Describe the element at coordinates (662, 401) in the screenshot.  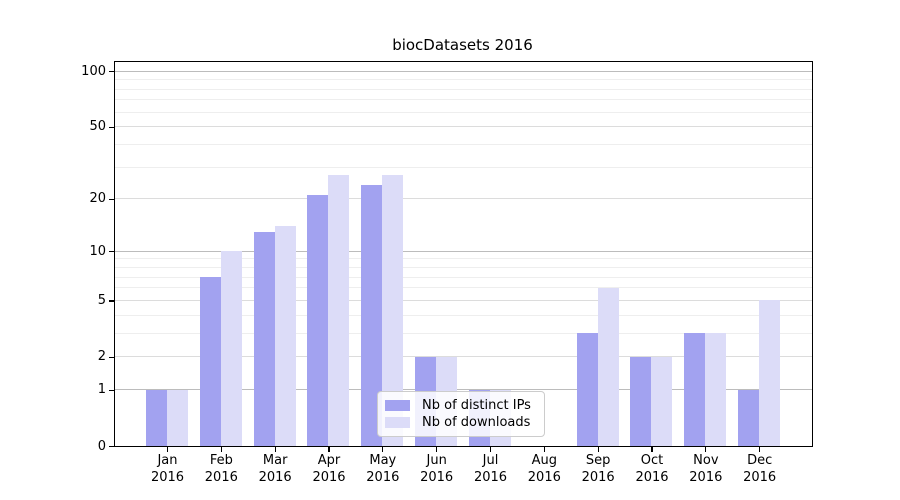
I see `bar-downloads-oct` at that location.